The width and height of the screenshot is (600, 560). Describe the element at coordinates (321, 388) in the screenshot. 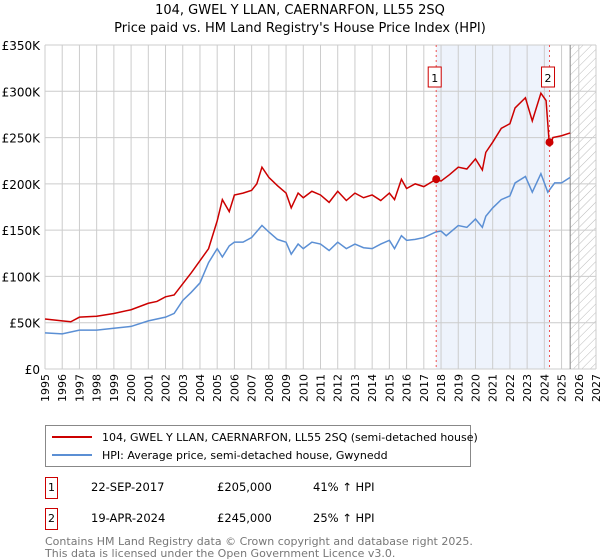

I see `x-tick-label: 2011` at that location.